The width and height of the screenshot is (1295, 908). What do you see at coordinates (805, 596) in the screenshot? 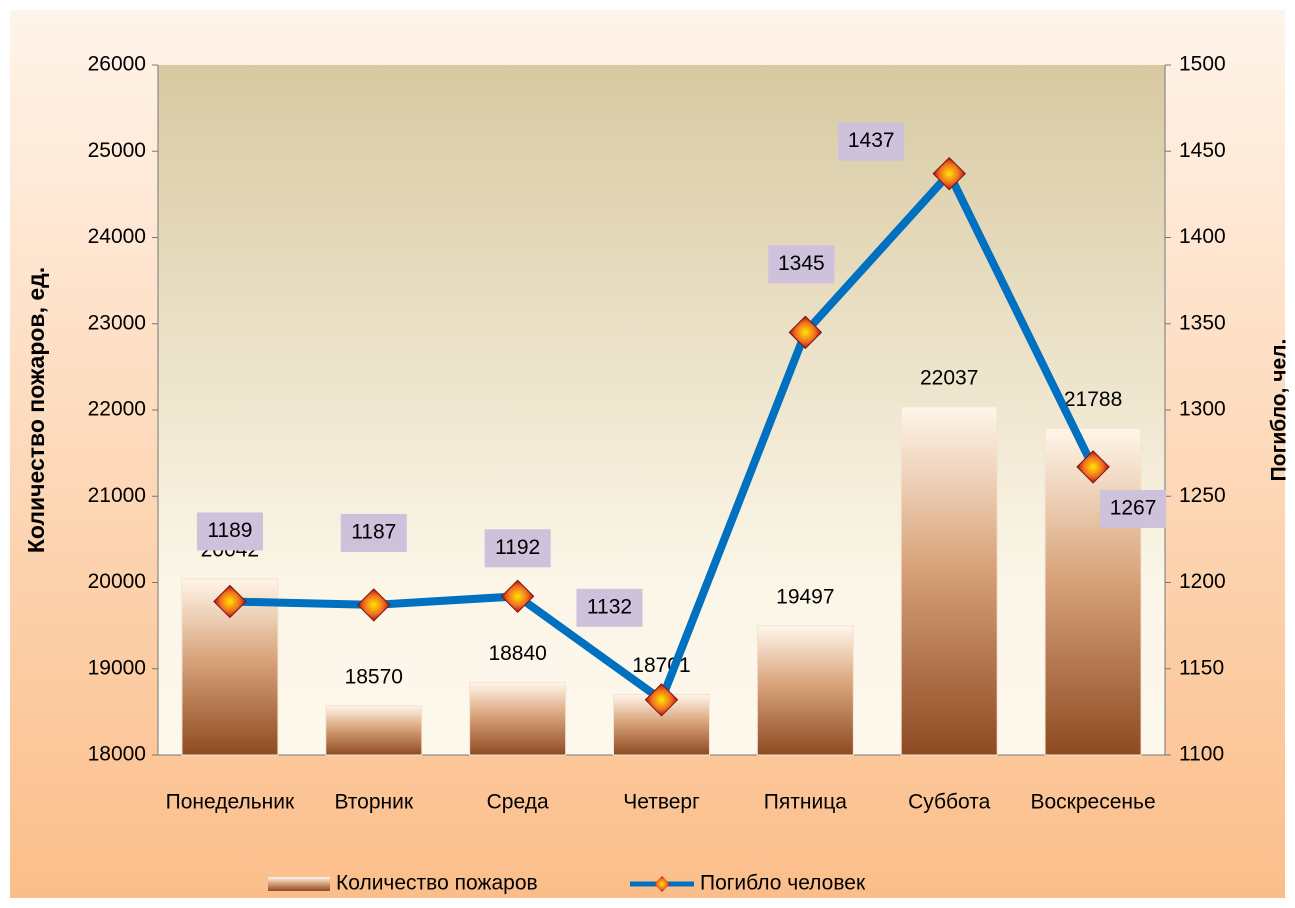
I see `bar-value-label: 19497` at bounding box center [805, 596].